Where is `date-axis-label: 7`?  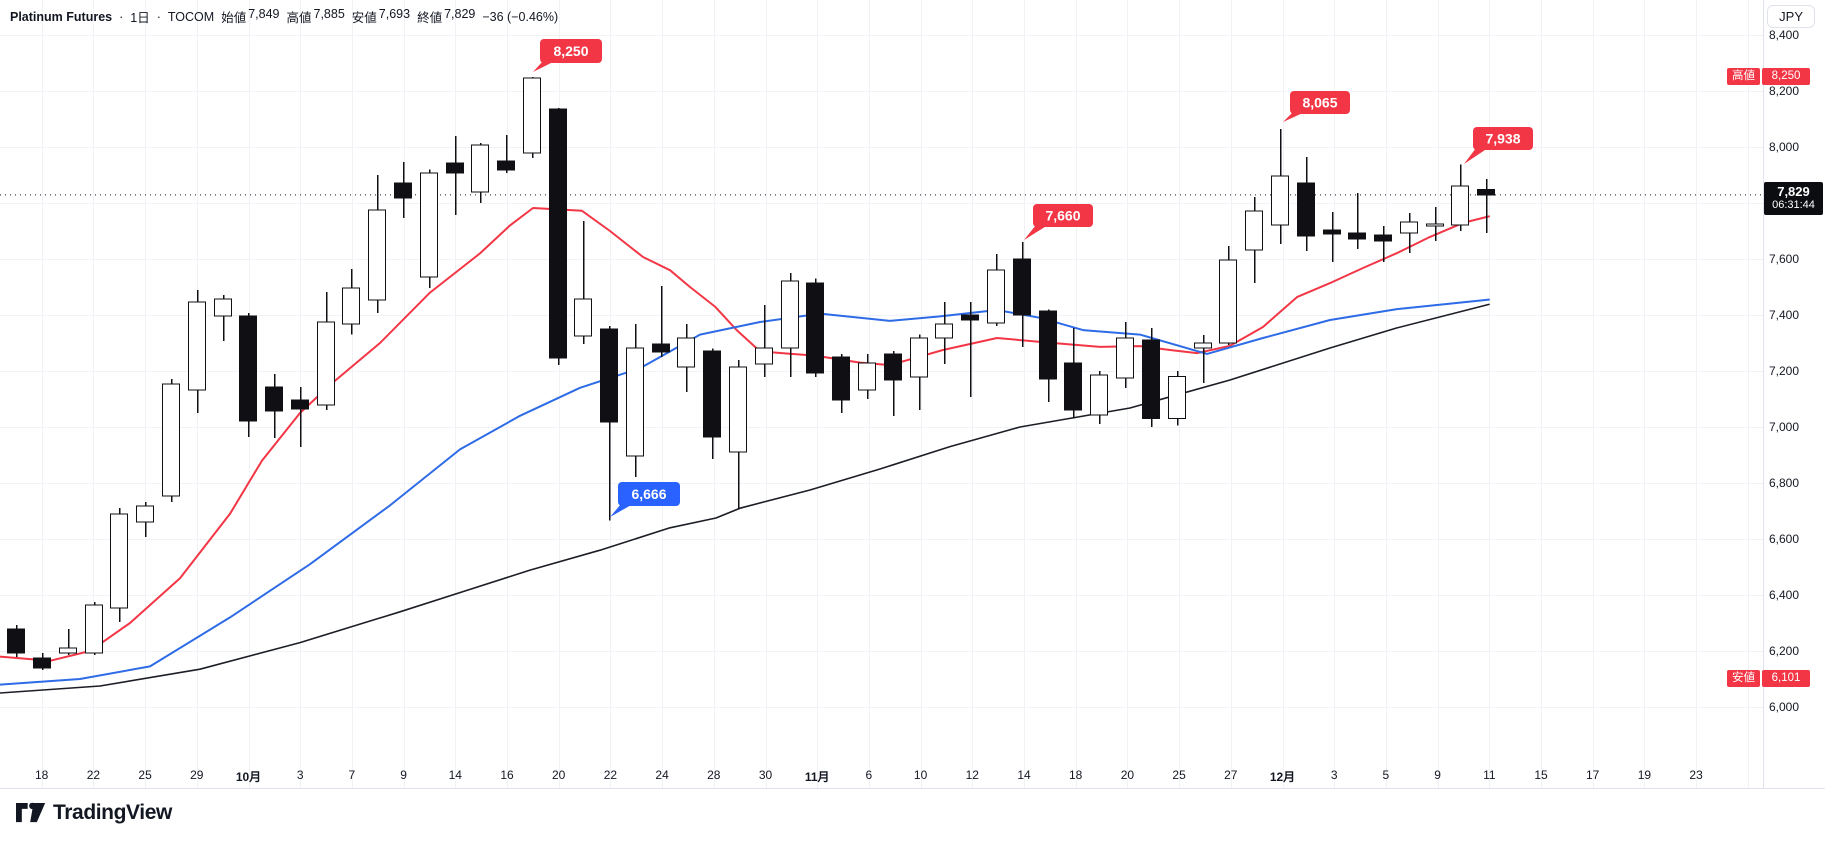 date-axis-label: 7 is located at coordinates (352, 775).